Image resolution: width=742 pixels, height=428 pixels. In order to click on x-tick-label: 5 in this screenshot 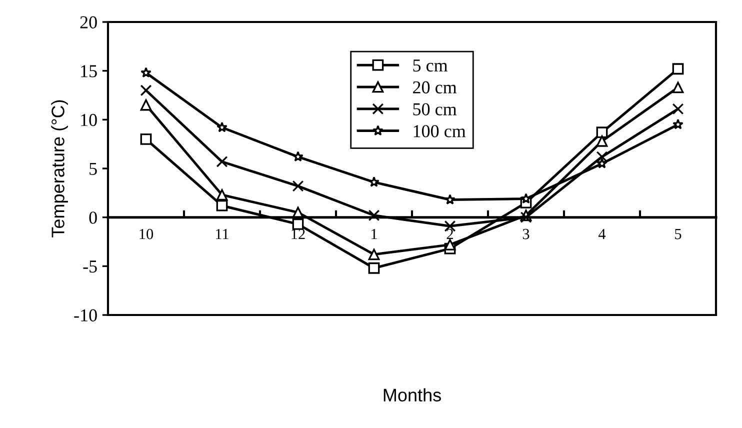, I will do `click(678, 234)`.